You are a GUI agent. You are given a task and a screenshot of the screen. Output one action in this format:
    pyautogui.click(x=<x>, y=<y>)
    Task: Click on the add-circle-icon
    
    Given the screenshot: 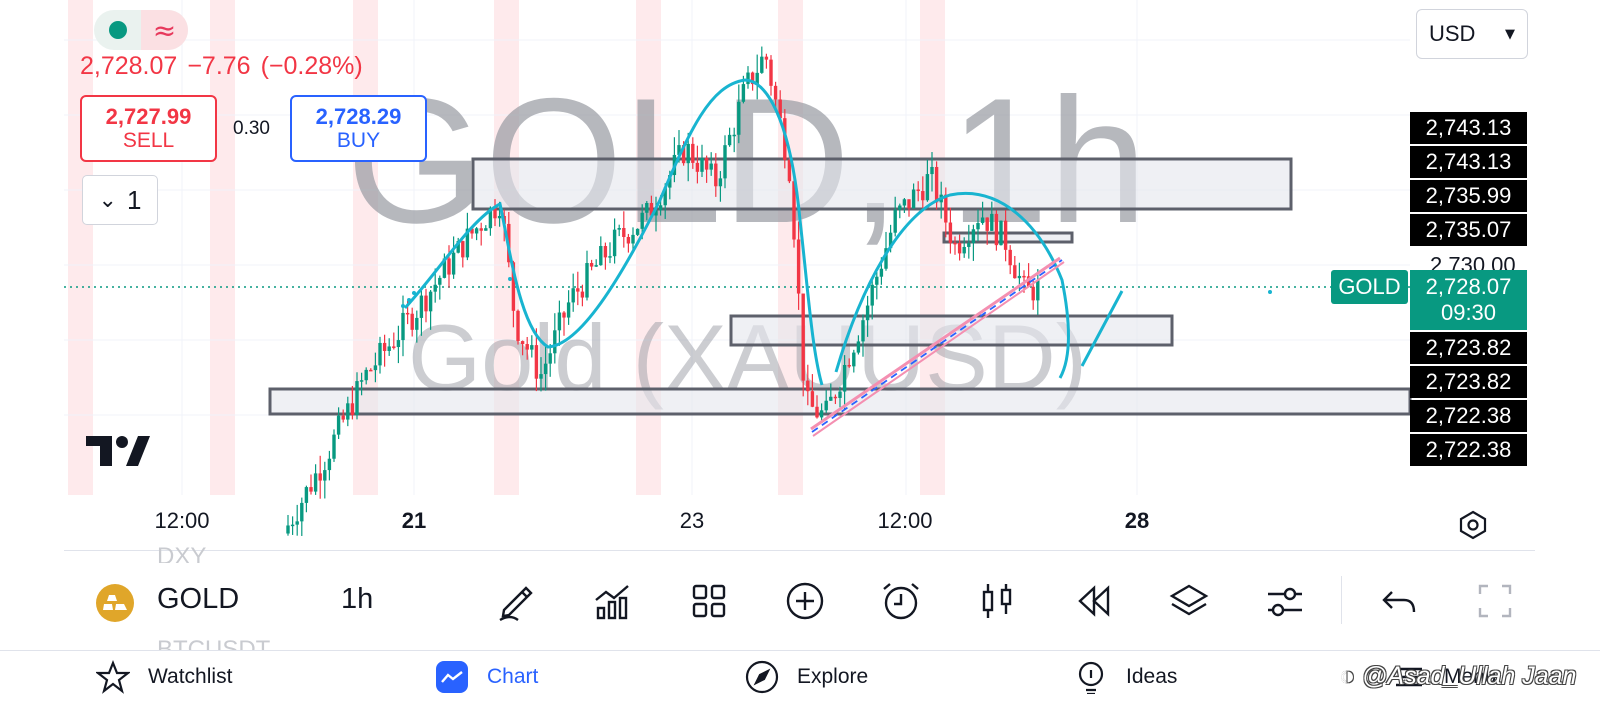 What is the action you would take?
    pyautogui.click(x=805, y=601)
    